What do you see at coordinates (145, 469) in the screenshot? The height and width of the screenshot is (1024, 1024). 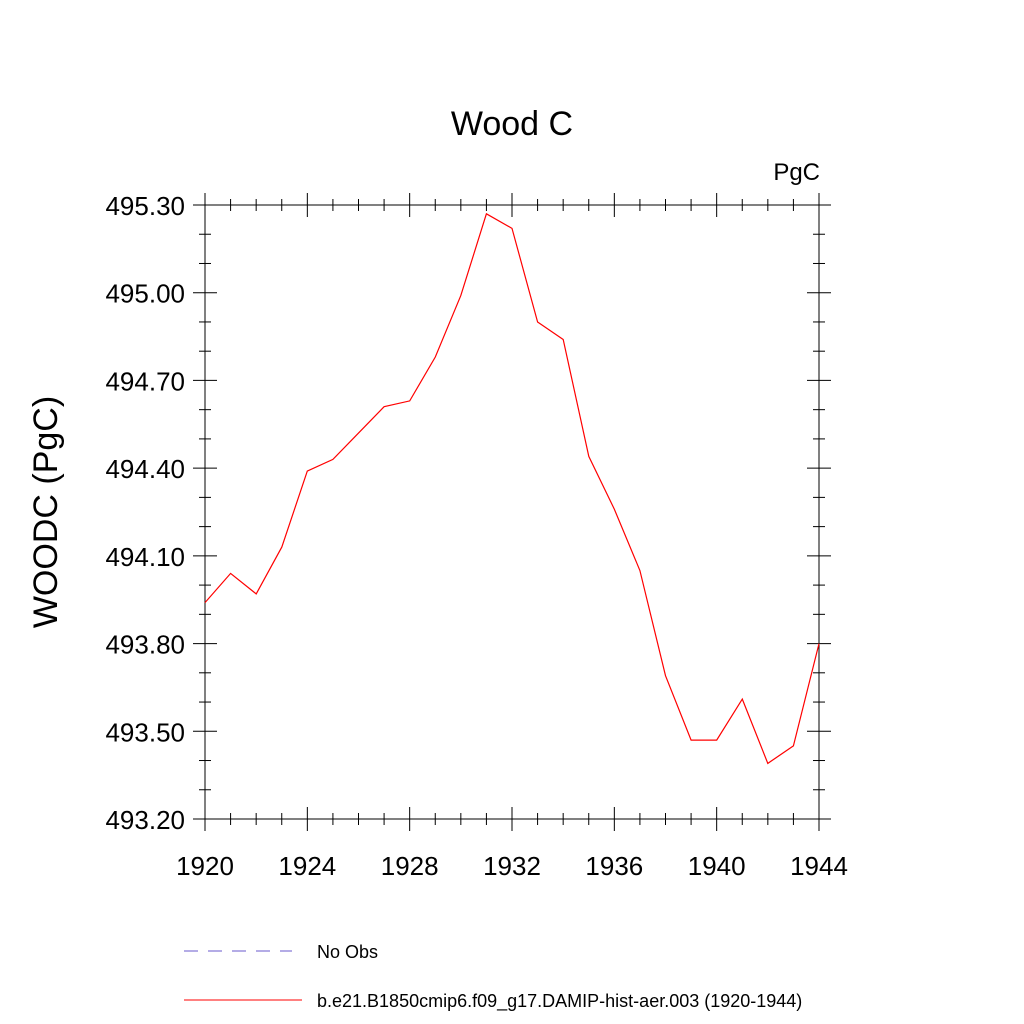 I see `y-tick-label: 494.40` at bounding box center [145, 469].